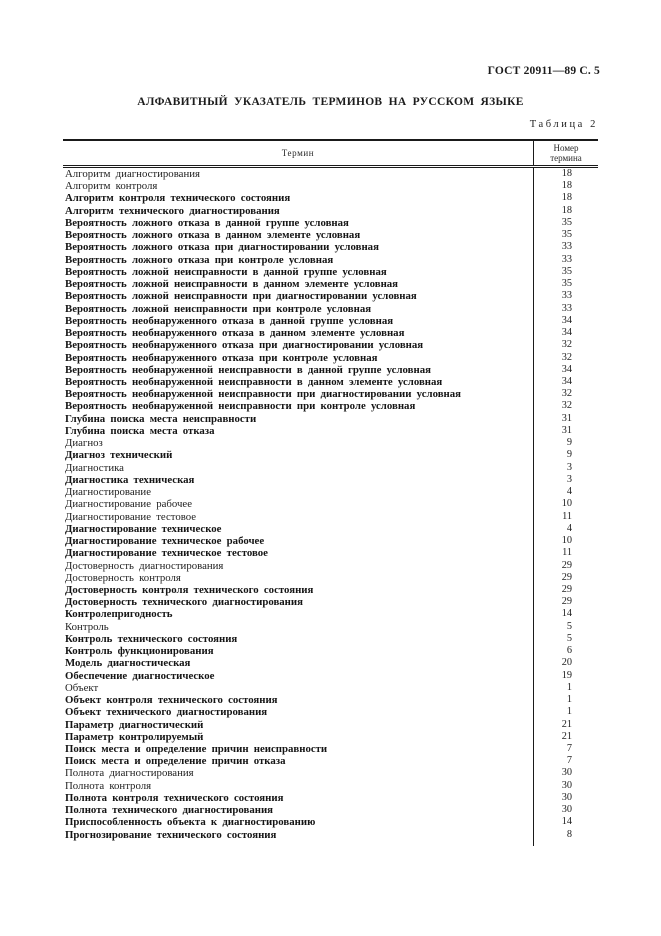  I want to click on table-row: Диагностирование тестовое 11, so click(330, 516).